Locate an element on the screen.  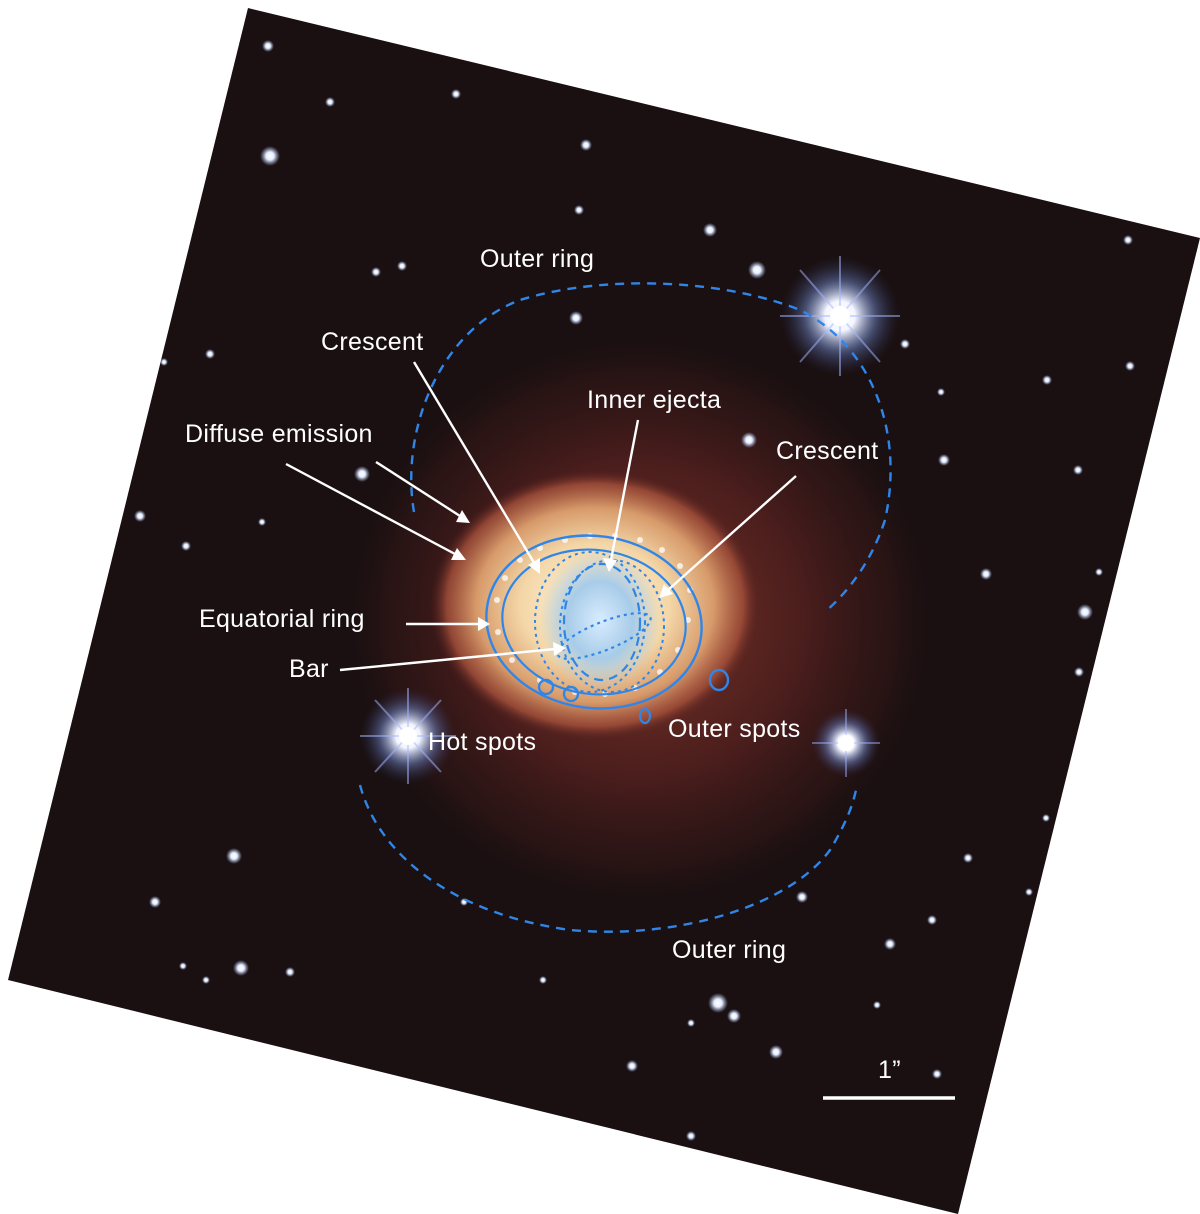
arrow-crescent-right is located at coordinates (728, 536).